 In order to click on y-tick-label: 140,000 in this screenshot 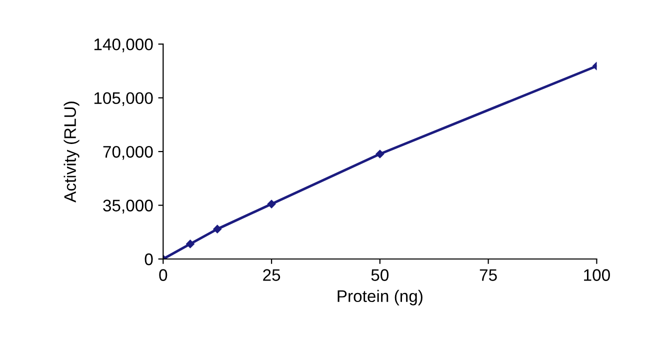, I will do `click(123, 45)`.